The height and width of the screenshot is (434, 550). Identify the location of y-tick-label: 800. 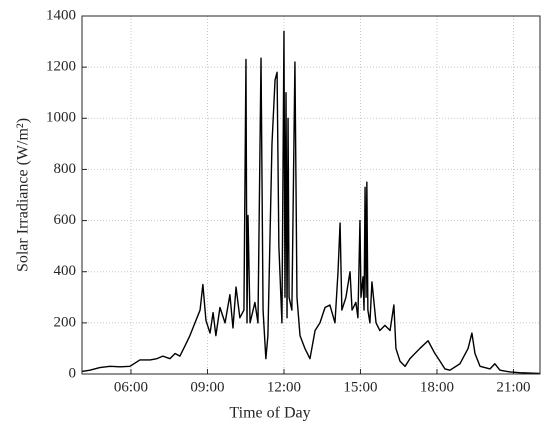
(65, 169).